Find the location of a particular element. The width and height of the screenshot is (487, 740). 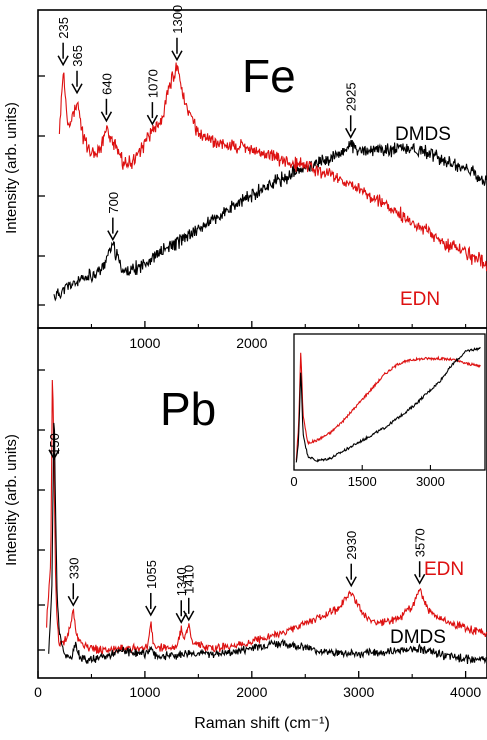

inset-chart: 0 1500 3000 is located at coordinates (388, 411).